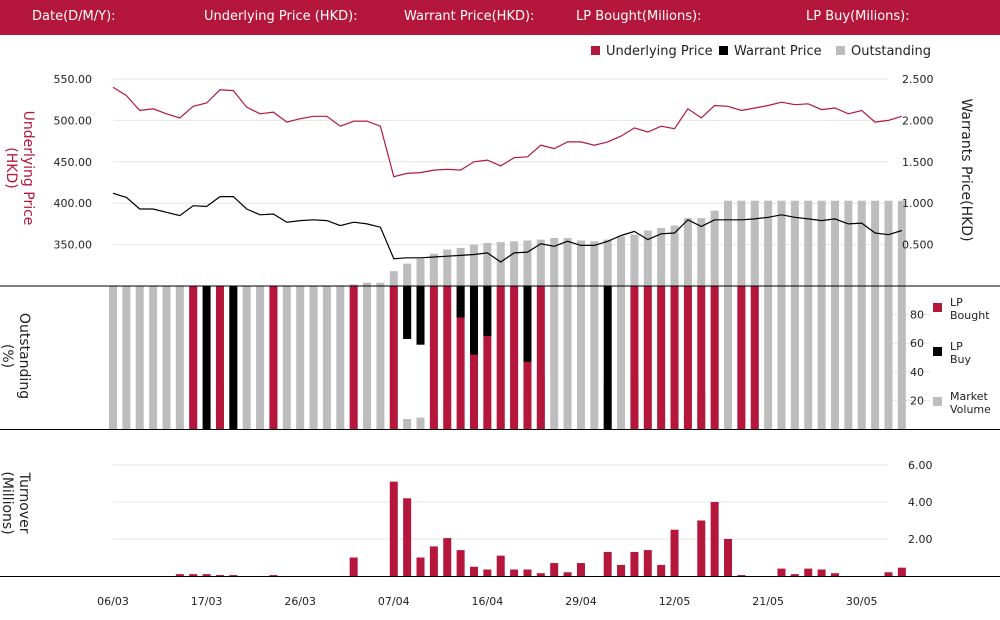 The width and height of the screenshot is (1000, 620). What do you see at coordinates (918, 120) in the screenshot?
I see `right-tick-label: 2.000` at bounding box center [918, 120].